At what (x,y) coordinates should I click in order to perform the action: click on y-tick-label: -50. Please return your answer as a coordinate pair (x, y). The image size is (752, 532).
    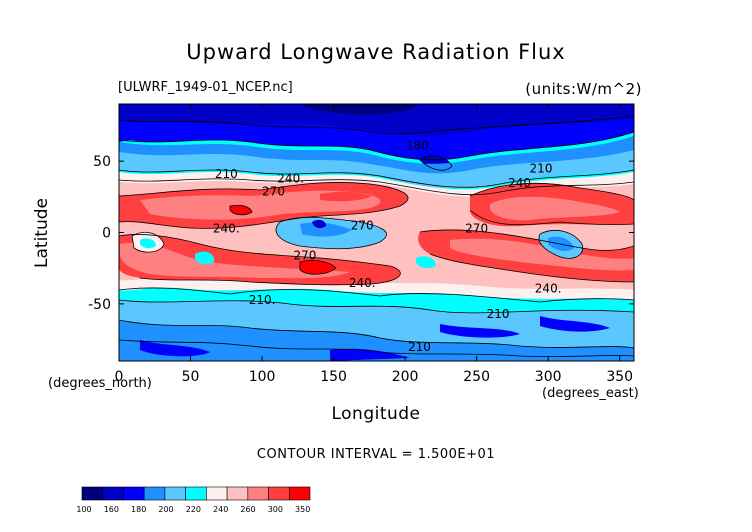
    Looking at the image, I should click on (99, 305).